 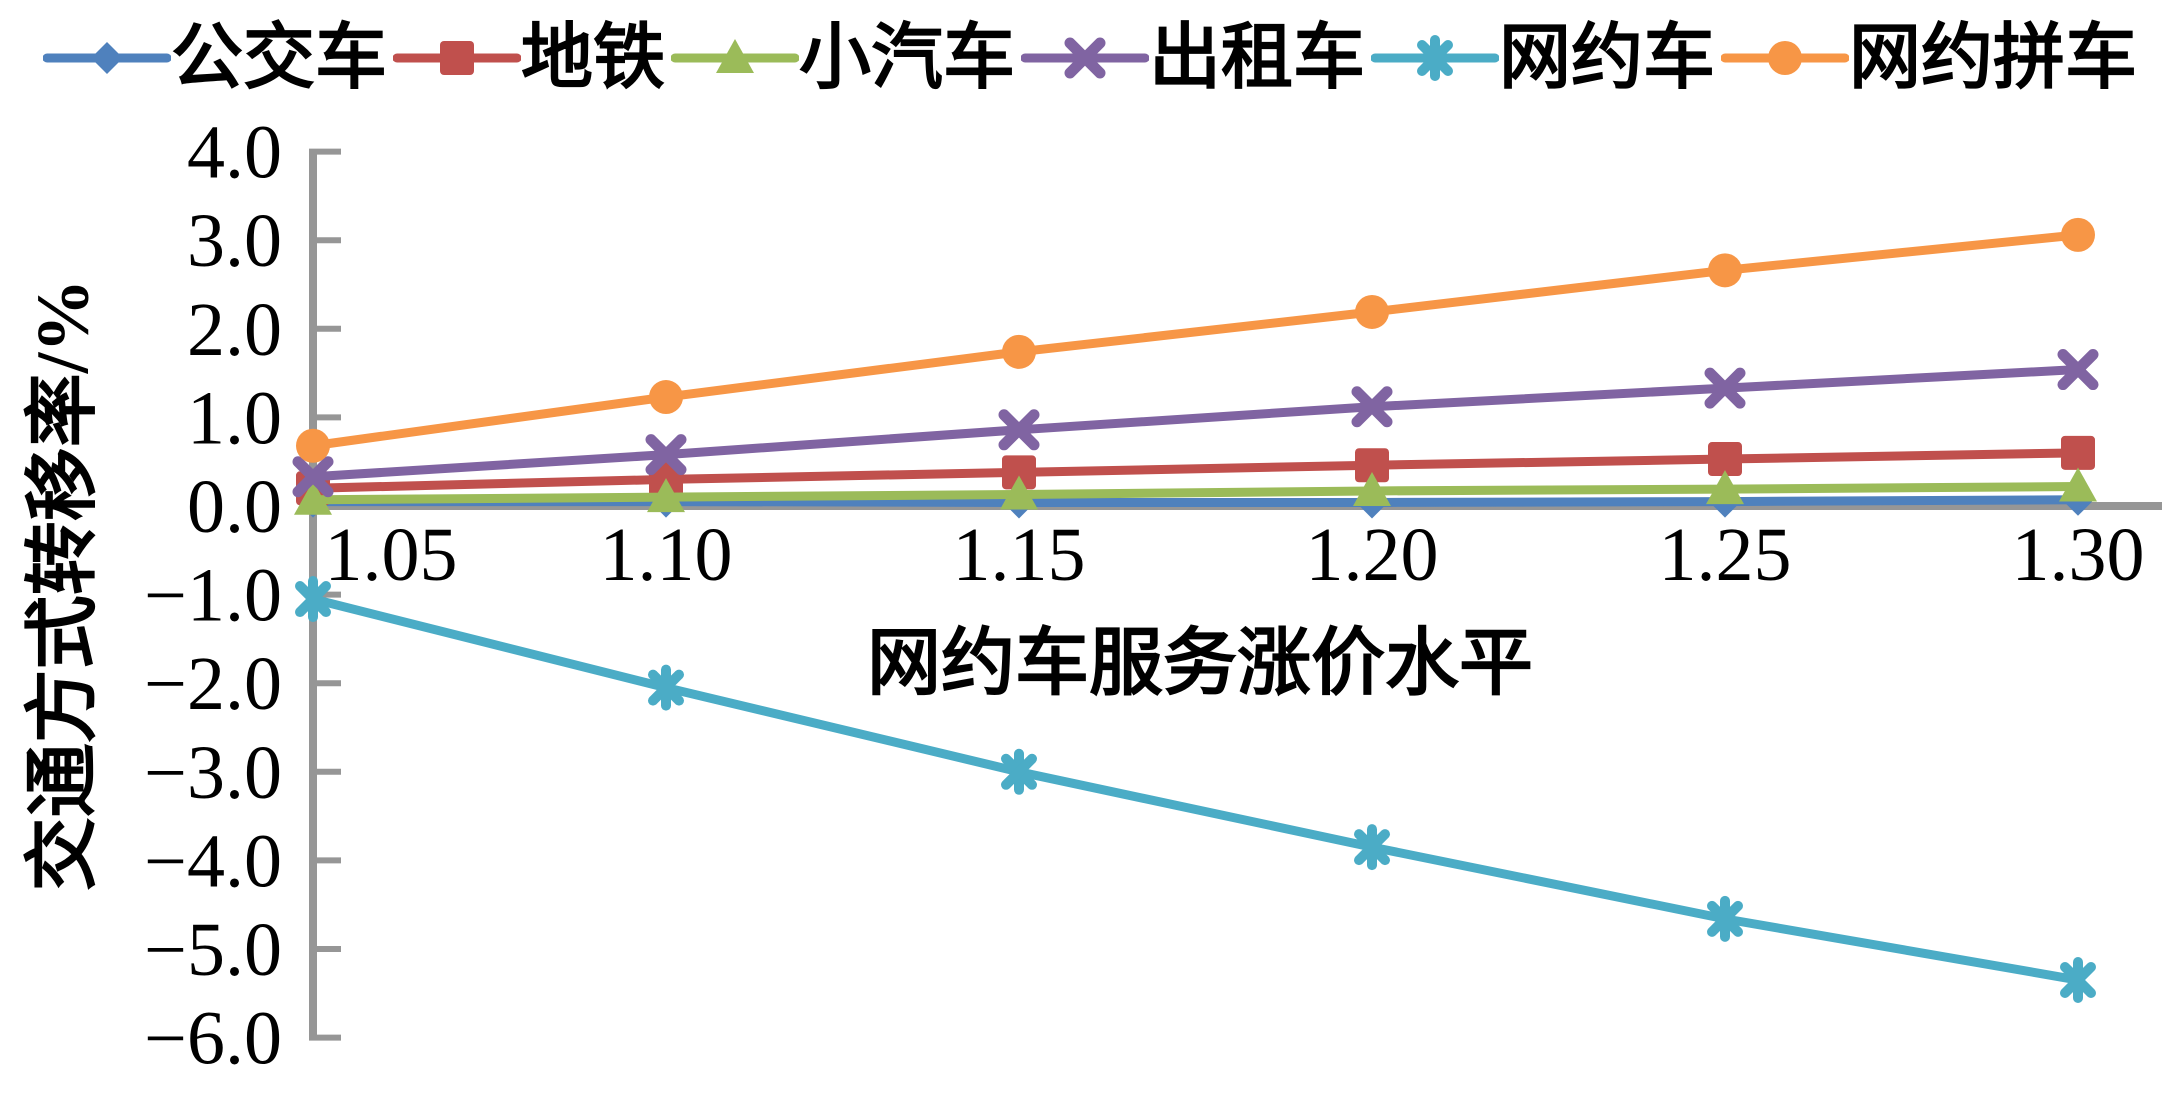 I want to click on bus-legend-marker-icon, so click(x=106, y=58).